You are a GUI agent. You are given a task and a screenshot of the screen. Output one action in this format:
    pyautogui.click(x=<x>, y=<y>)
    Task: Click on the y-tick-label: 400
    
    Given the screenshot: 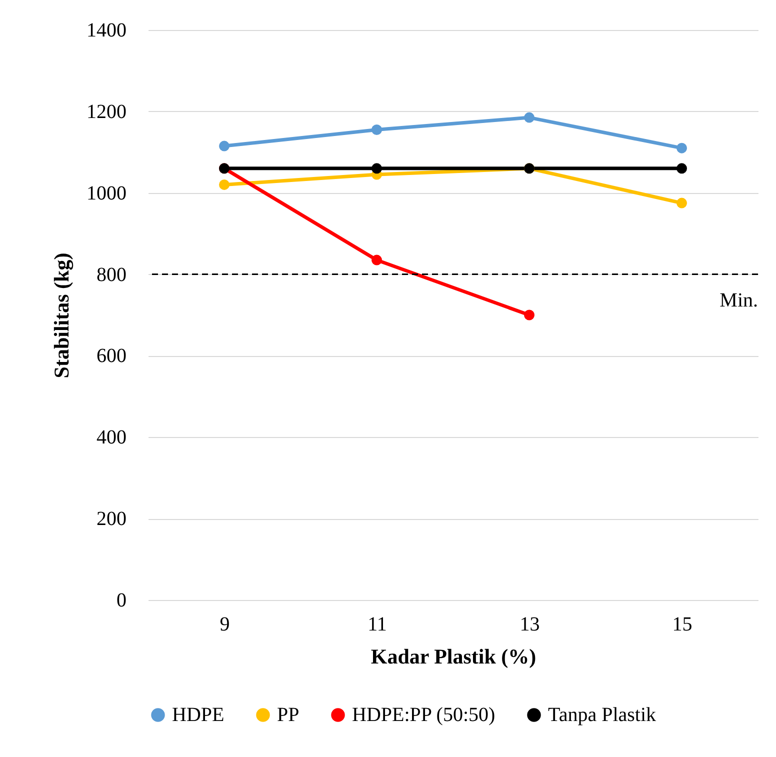 What is the action you would take?
    pyautogui.click(x=111, y=437)
    